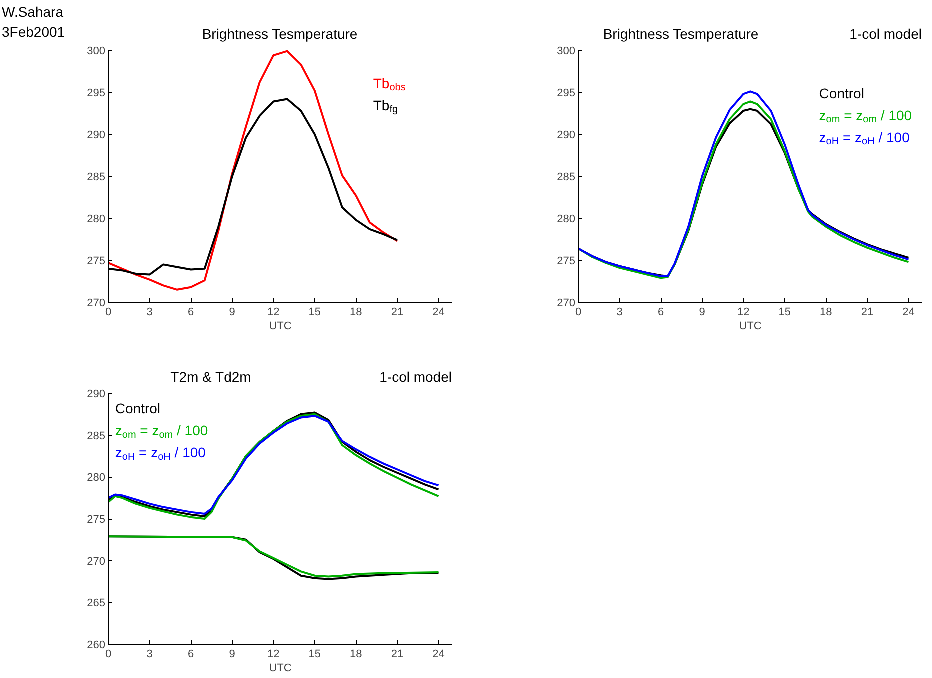 This screenshot has height=678, width=932. Describe the element at coordinates (34, 32) in the screenshot. I see `annotation: 3Feb2001` at that location.